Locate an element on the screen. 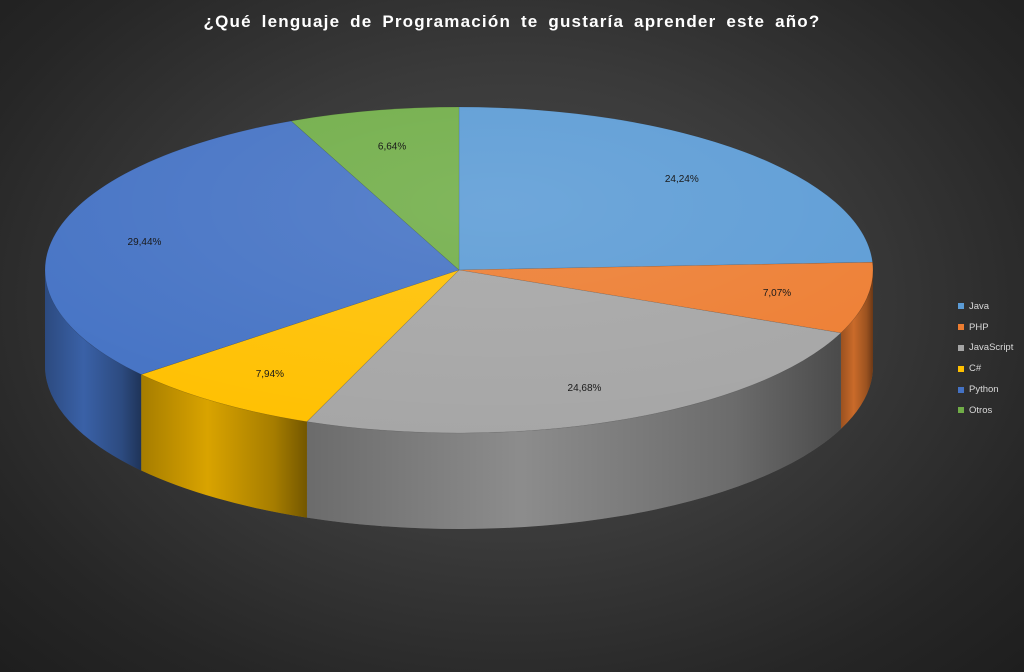 The height and width of the screenshot is (672, 1024). legend-label: Otros is located at coordinates (981, 410).